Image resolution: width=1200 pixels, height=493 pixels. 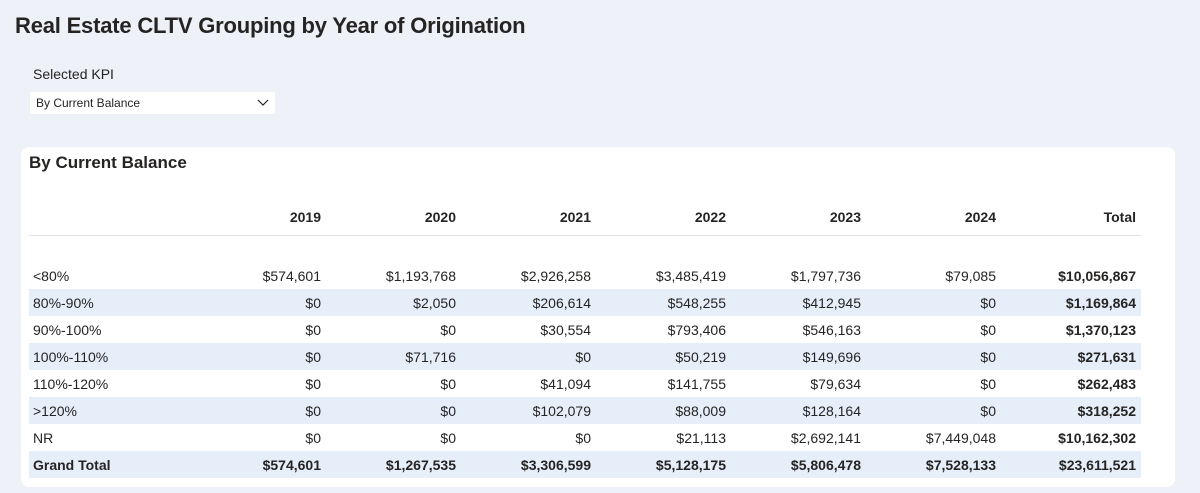 What do you see at coordinates (798, 356) in the screenshot?
I see `table-cell: $149,696` at bounding box center [798, 356].